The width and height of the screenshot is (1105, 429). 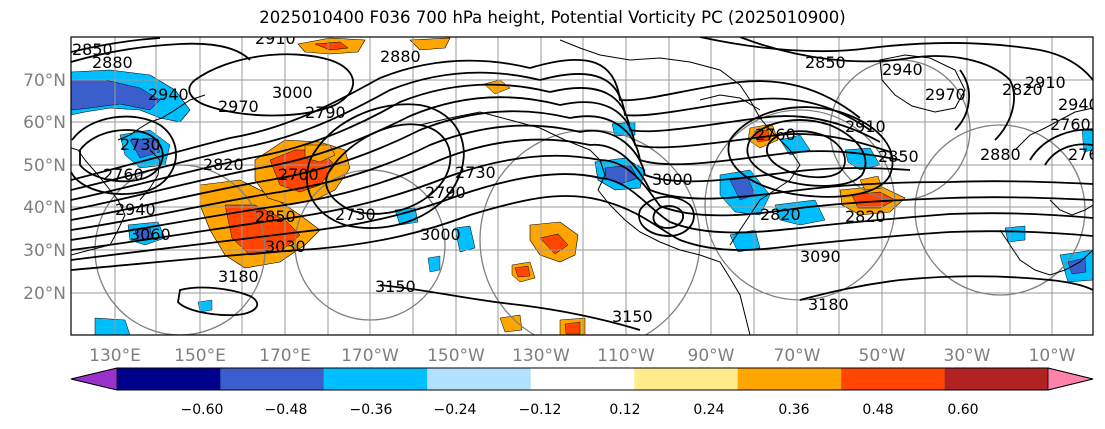 I want to click on colorbar-tick-label: 0.60, so click(x=962, y=410).